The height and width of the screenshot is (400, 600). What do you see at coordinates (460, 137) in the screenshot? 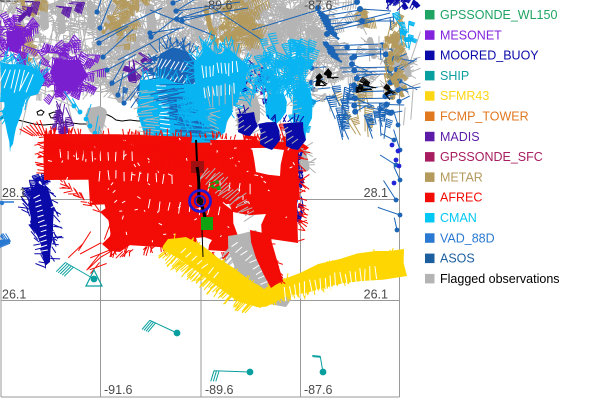
I see `svg-text: MADIS` at bounding box center [460, 137].